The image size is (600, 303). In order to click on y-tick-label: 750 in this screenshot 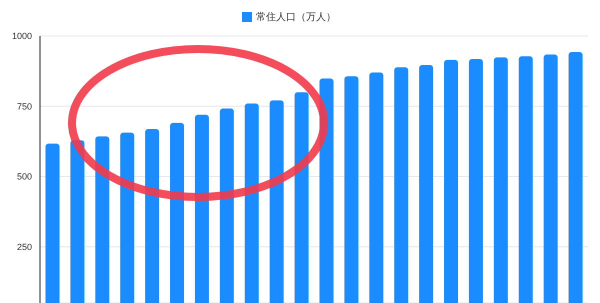, I will do `click(24, 106)`.